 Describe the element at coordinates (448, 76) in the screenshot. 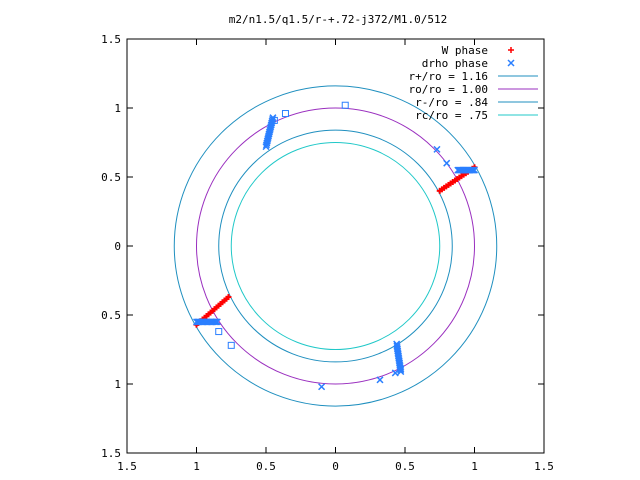

I see `legend-label: r+/ro = 1.16` at that location.